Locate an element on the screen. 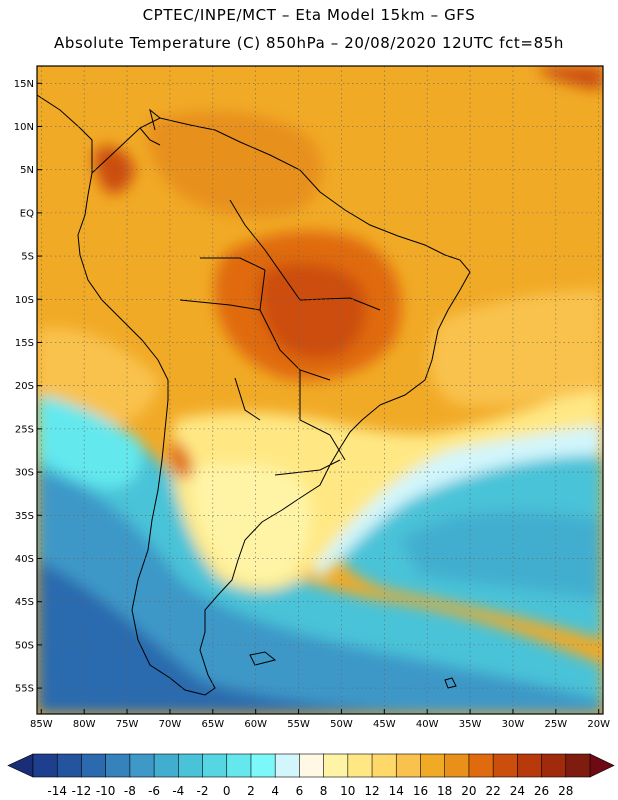  lon-label: 80W is located at coordinates (84, 724).